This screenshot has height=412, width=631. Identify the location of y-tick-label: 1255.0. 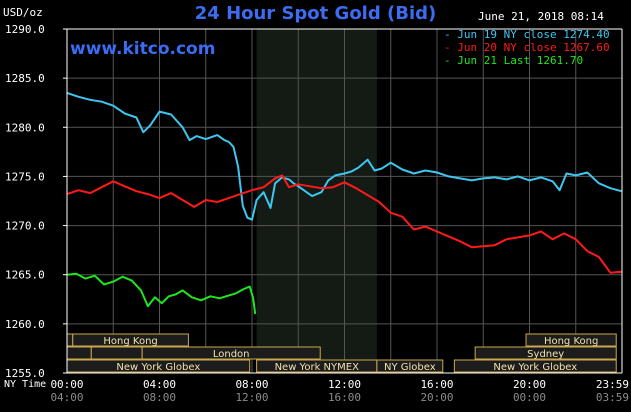
(25, 373).